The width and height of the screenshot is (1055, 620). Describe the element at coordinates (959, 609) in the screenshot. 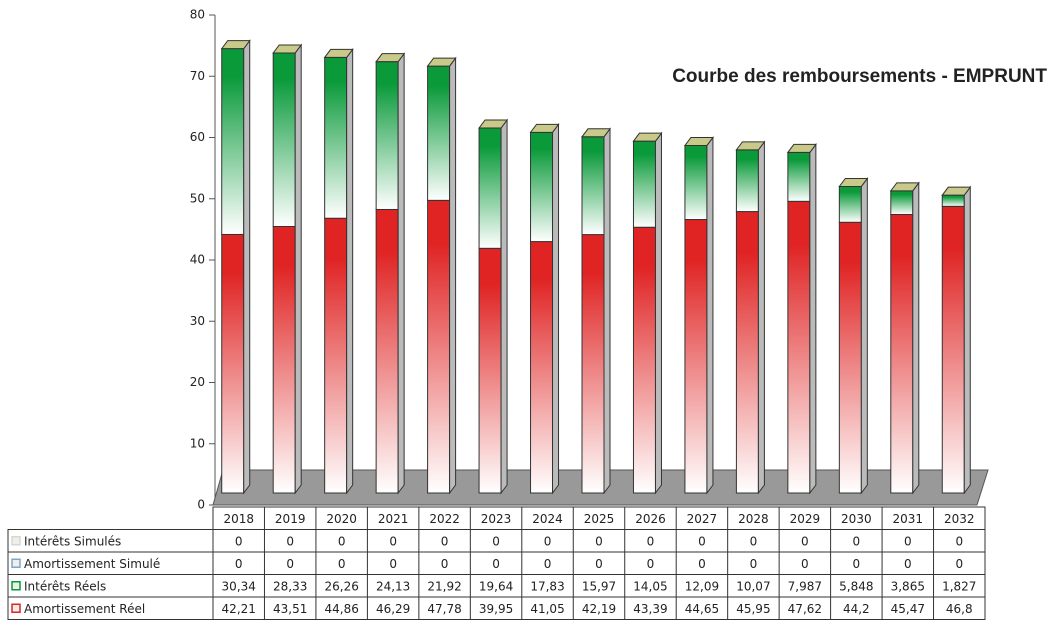

I see `table-value: 46,8` at that location.